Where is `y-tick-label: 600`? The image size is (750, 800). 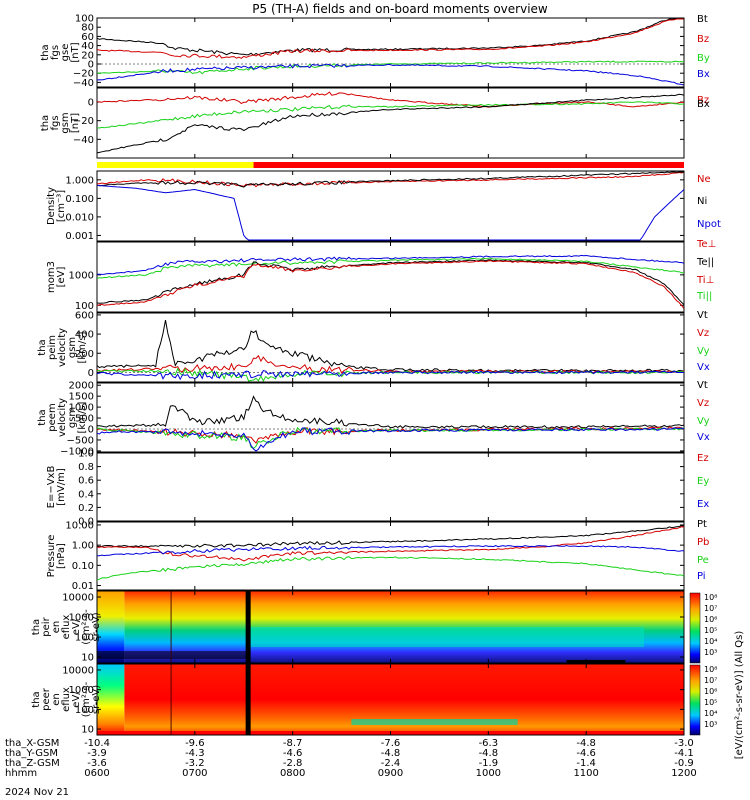
y-tick-label: 600 is located at coordinates (84, 315).